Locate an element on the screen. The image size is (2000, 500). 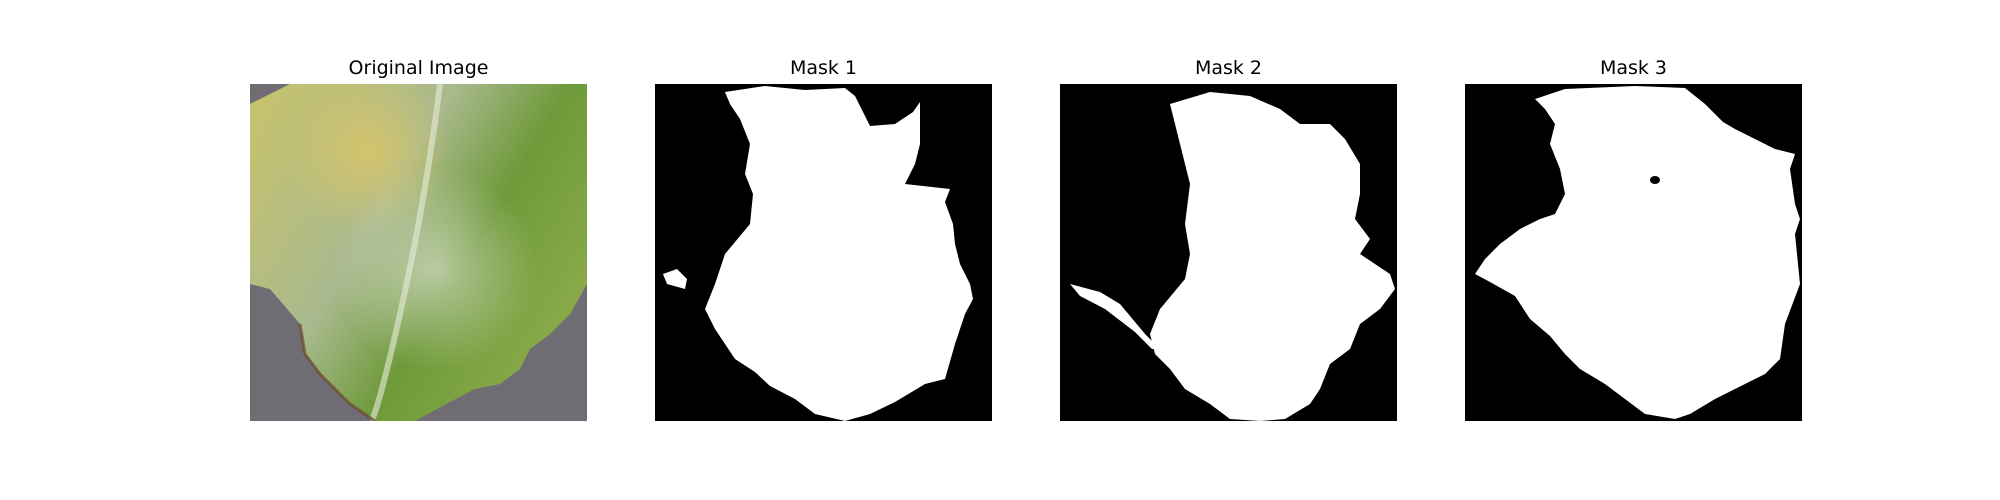
mask-3-image is located at coordinates (1633, 252).